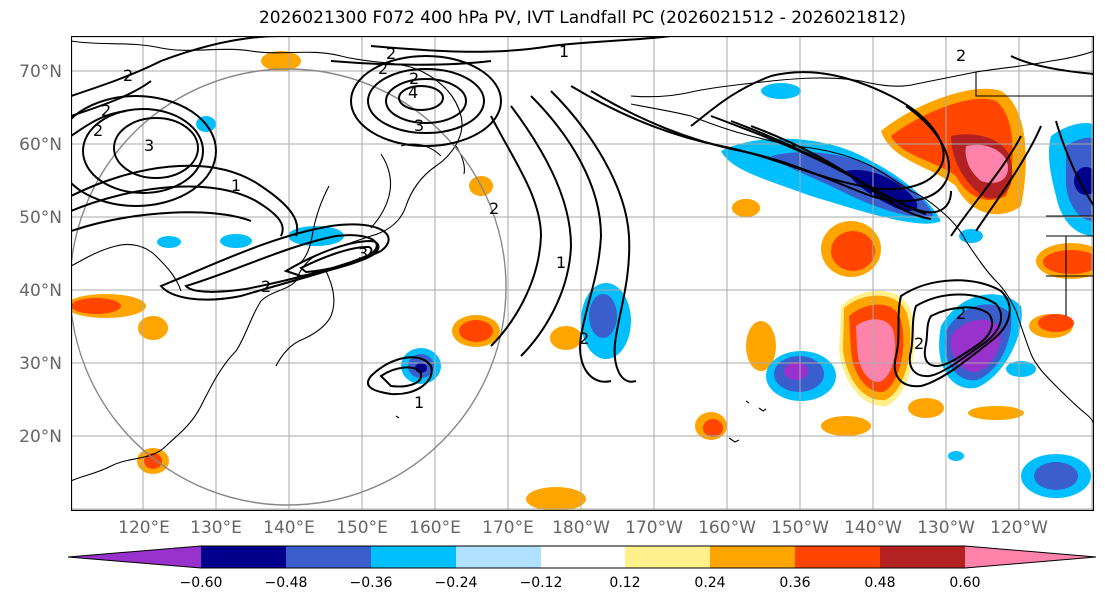  I want to click on lat-label-20n: 20°N, so click(40, 437).